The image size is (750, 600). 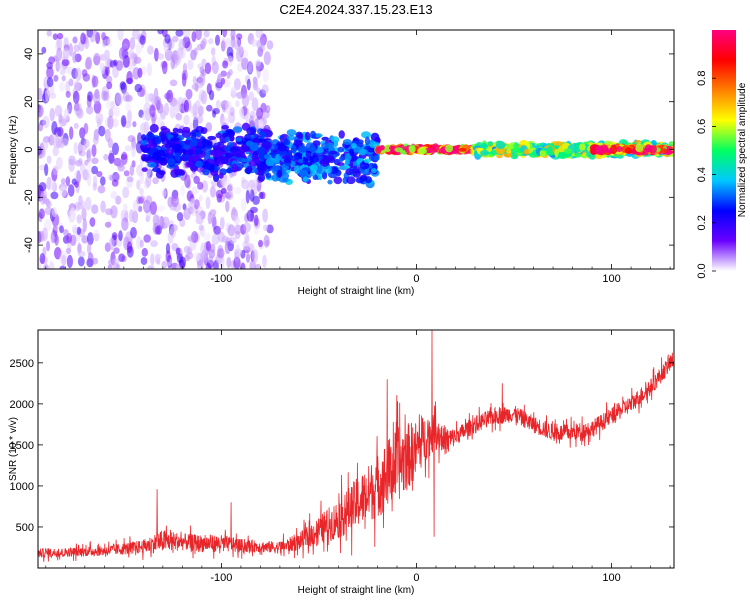 What do you see at coordinates (13, 449) in the screenshot?
I see `snr-y-label: SNR (10 * v/v)` at bounding box center [13, 449].